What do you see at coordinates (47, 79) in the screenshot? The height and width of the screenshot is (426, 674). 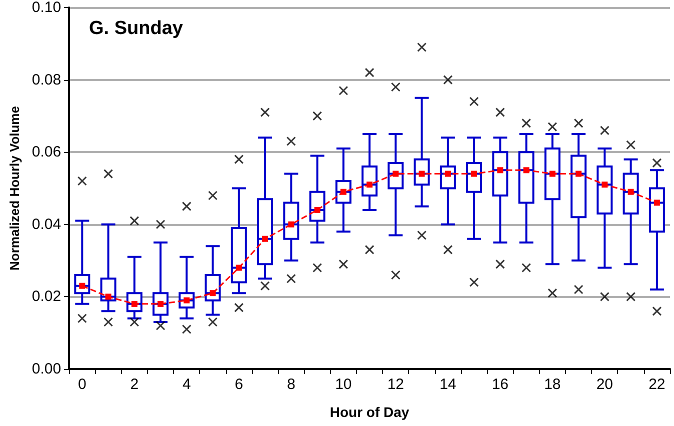 I see `y-tick-label: 0.08` at bounding box center [47, 79].